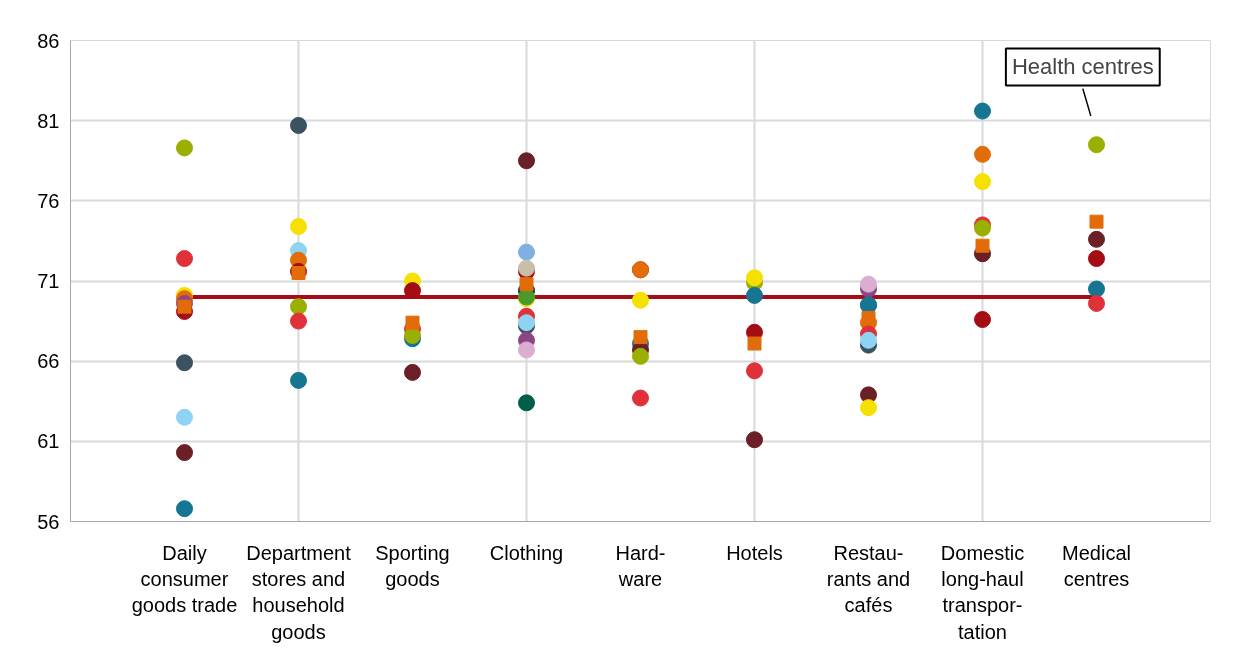  Describe the element at coordinates (868, 579) in the screenshot. I see `x-tick-label: Restau- rants and cafés` at that location.